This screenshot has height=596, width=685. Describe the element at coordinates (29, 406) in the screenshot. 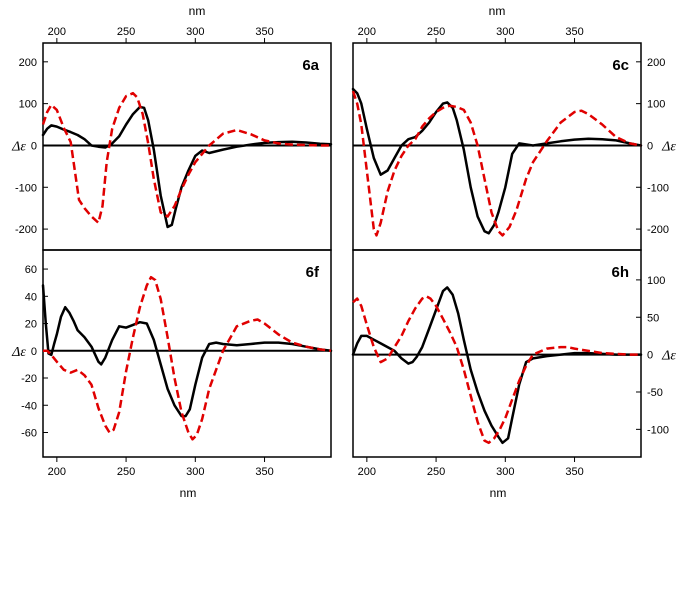

I see `y-tick-label: -40` at that location.